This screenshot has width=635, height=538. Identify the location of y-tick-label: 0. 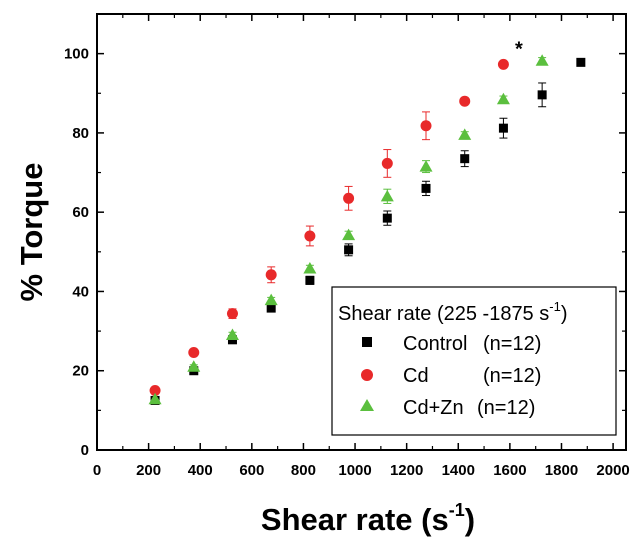
(85, 450).